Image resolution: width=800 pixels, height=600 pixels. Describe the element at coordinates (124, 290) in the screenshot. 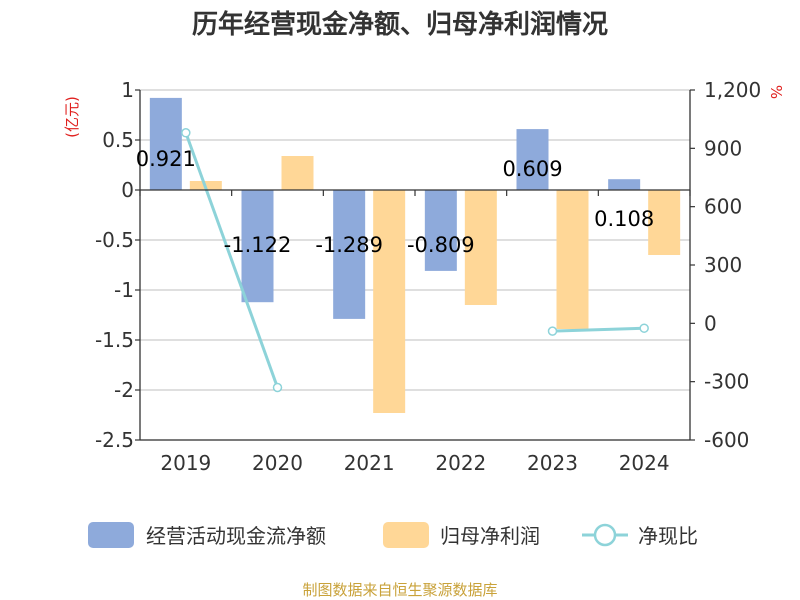

I see `left-tick-label: -1` at that location.